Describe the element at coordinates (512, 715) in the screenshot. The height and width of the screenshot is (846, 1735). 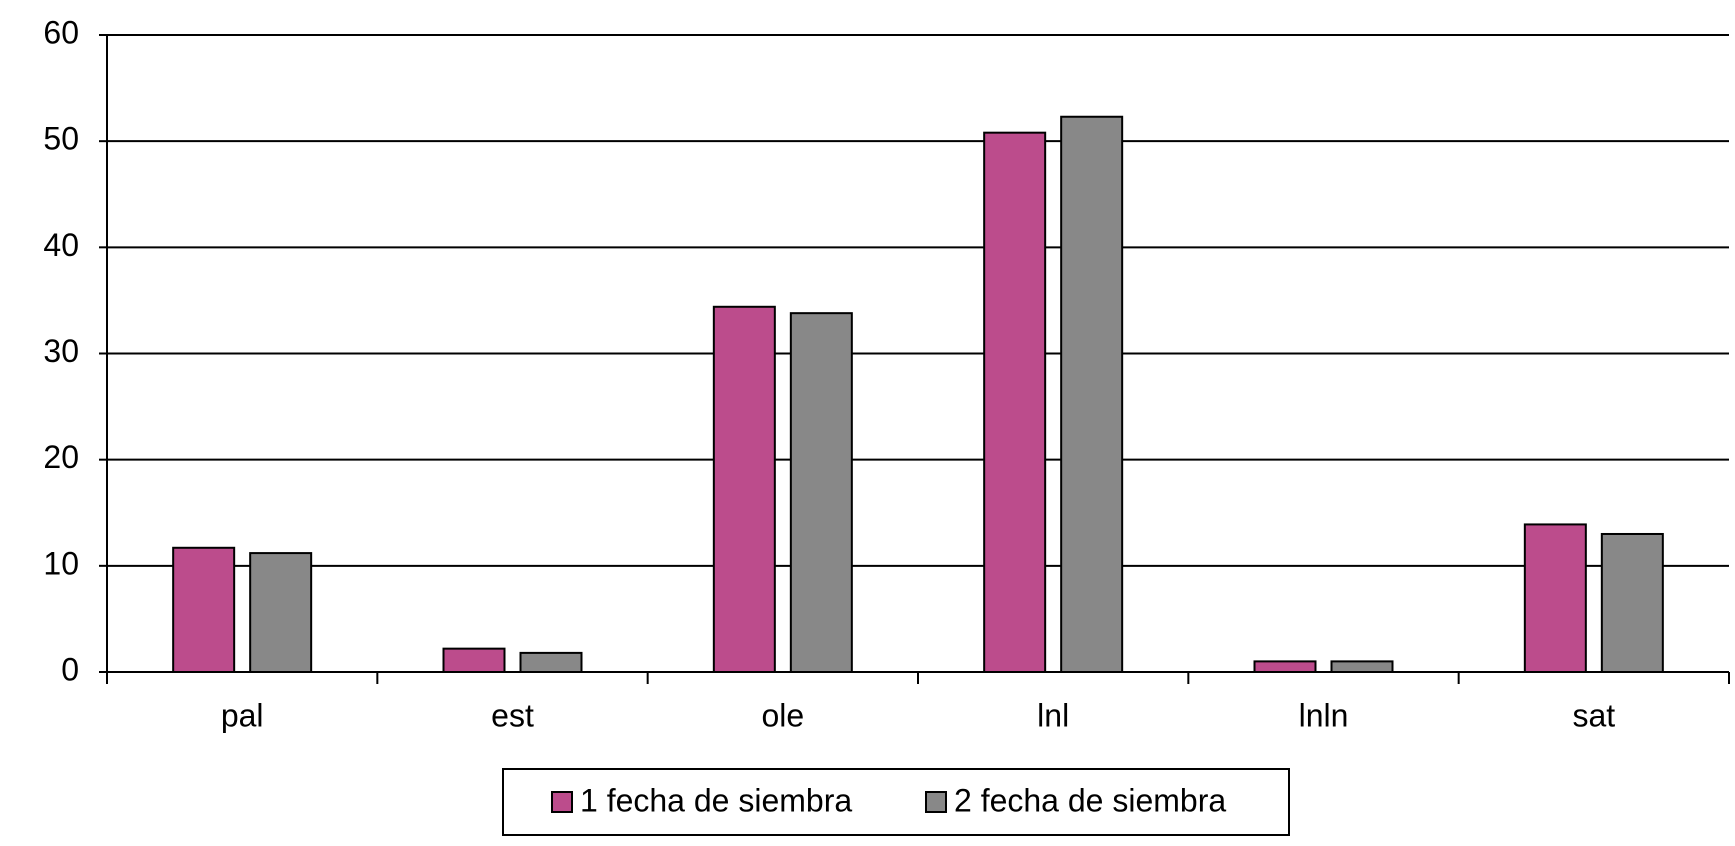
I see `x-tick-label: est` at that location.